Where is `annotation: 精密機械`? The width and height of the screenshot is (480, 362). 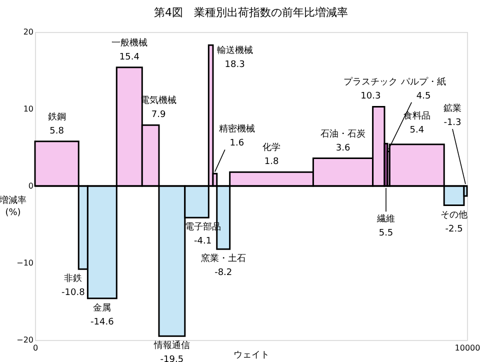 annotation: 精密機械 is located at coordinates (236, 129).